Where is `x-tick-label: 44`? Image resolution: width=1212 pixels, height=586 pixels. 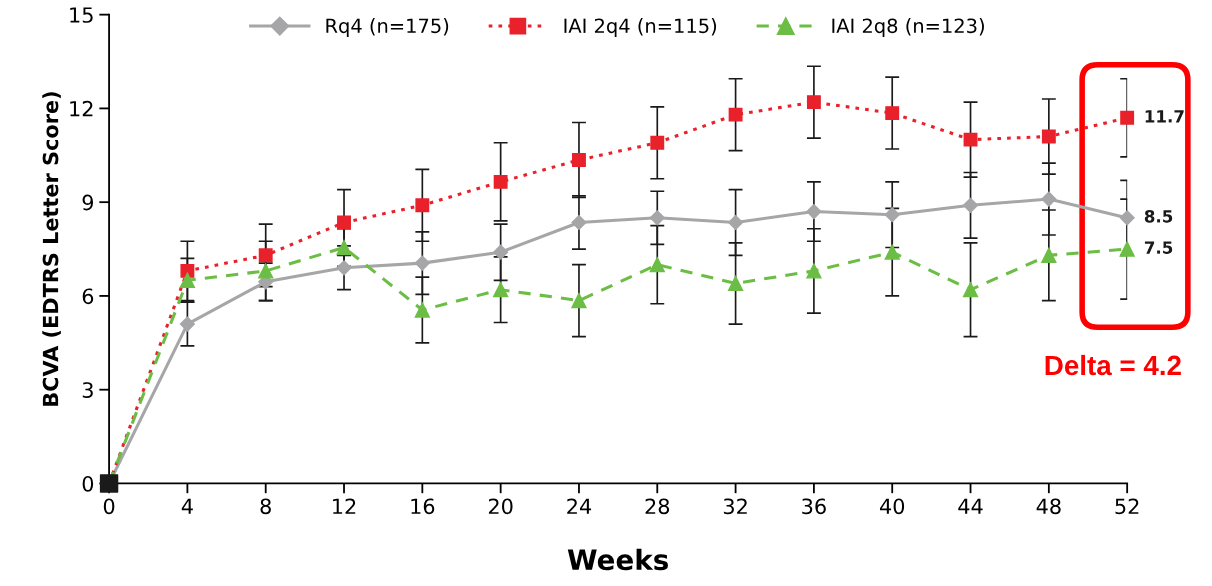
x-tick-label: 44 is located at coordinates (970, 506).